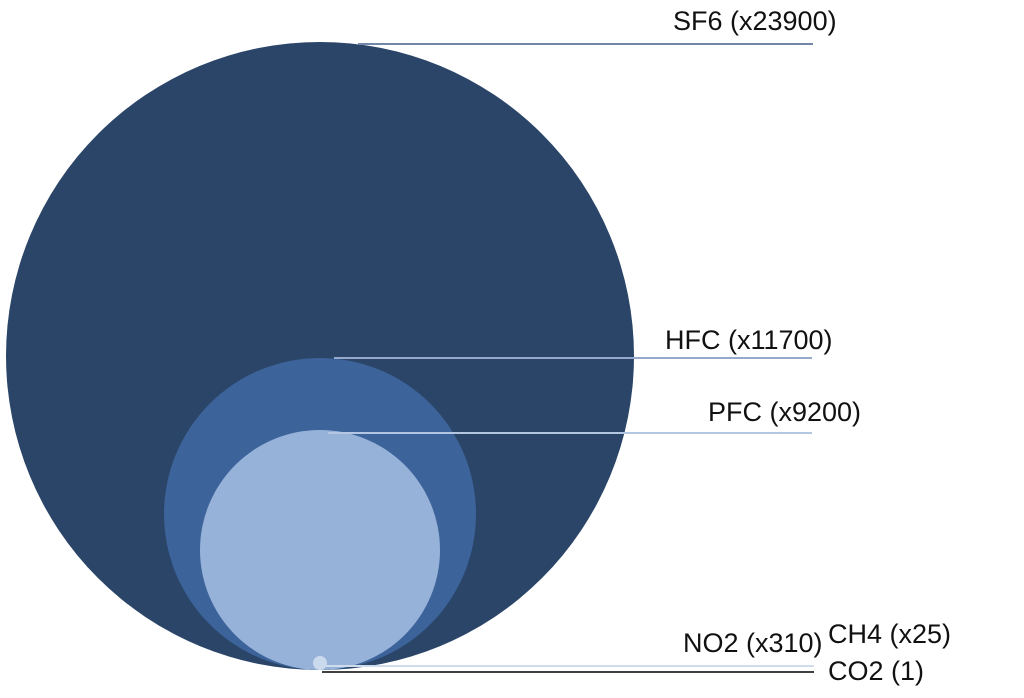 This screenshot has width=1024, height=698. What do you see at coordinates (573, 358) in the screenshot?
I see `leader-line-hfc` at bounding box center [573, 358].